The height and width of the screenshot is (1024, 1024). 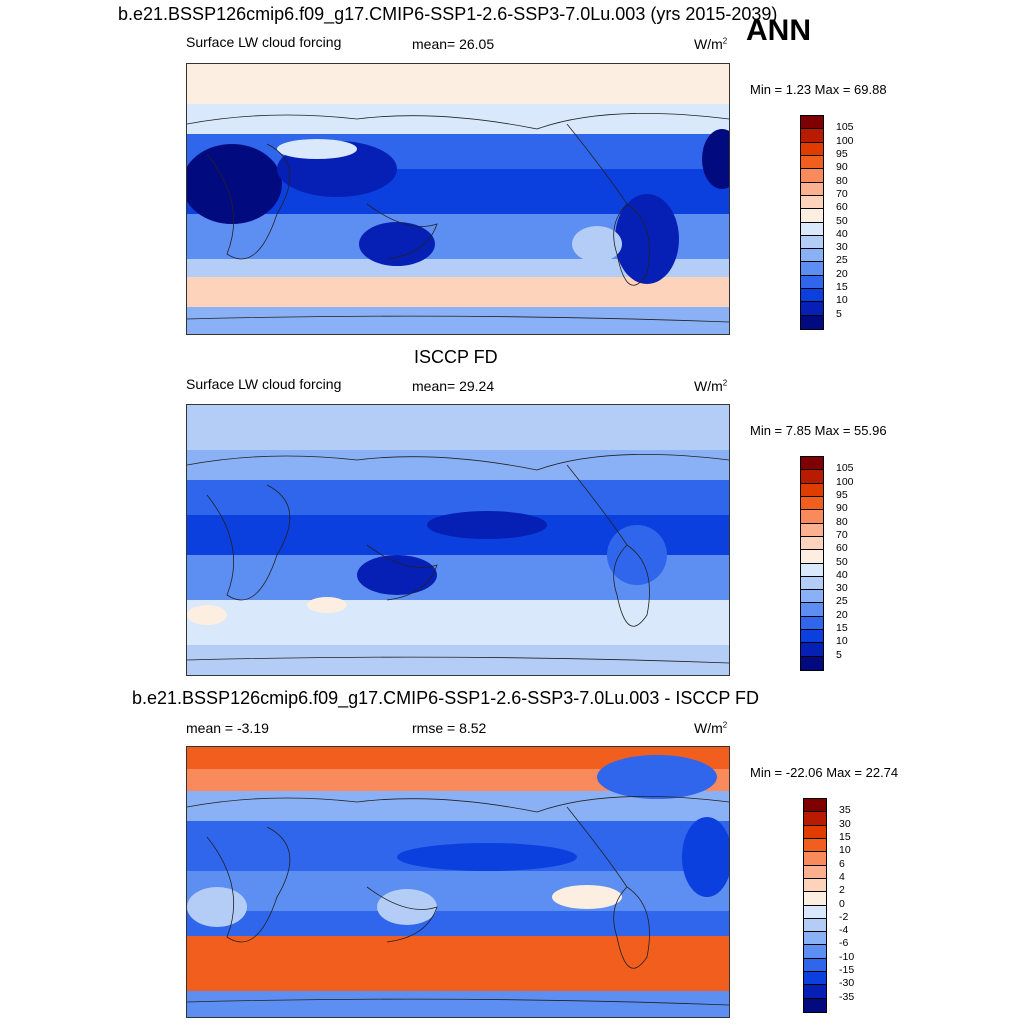 What do you see at coordinates (458, 199) in the screenshot?
I see `panel-model-map` at bounding box center [458, 199].